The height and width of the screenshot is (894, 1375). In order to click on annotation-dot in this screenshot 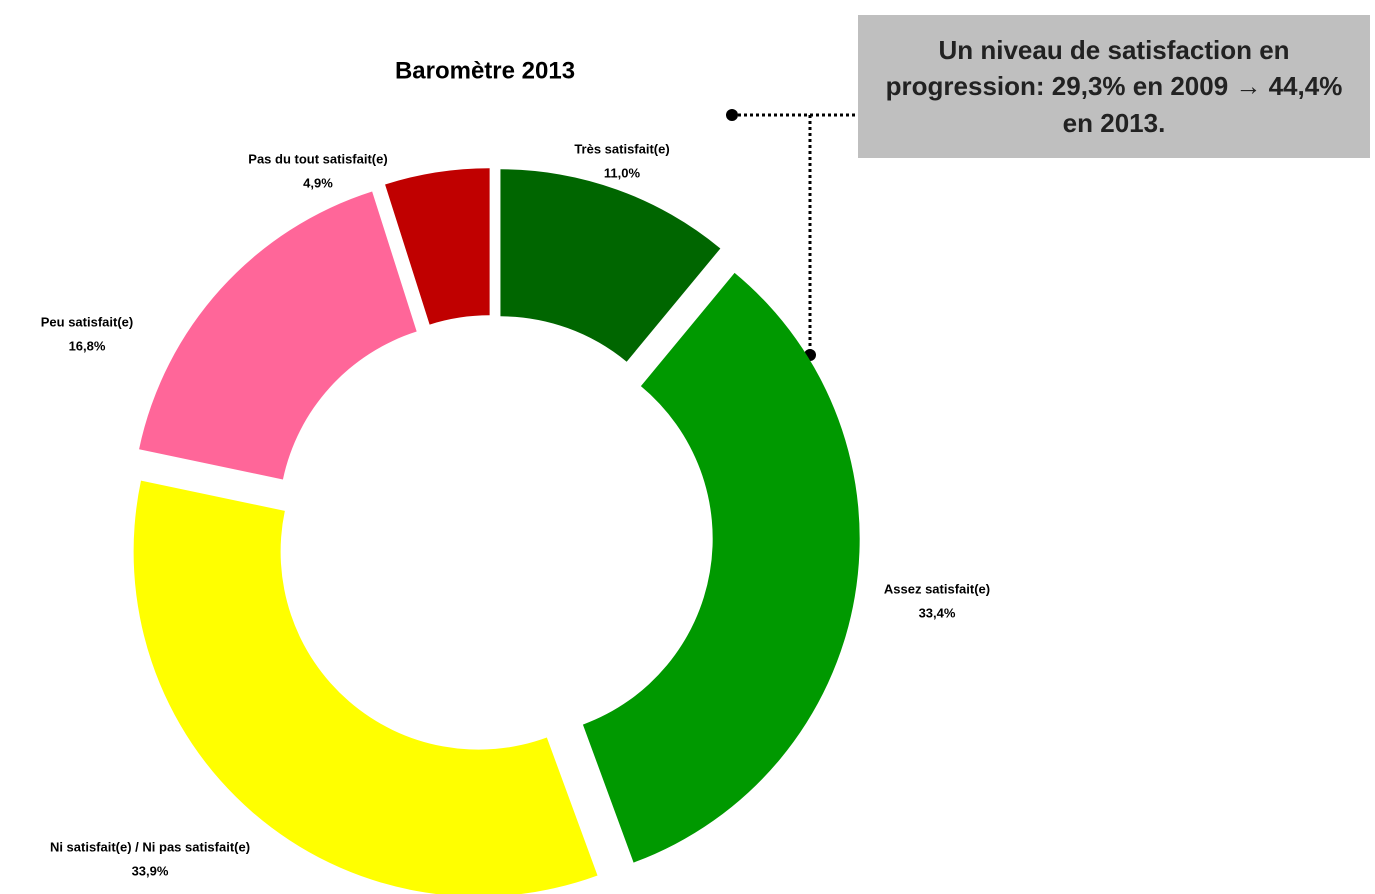, I will do `click(732, 115)`.